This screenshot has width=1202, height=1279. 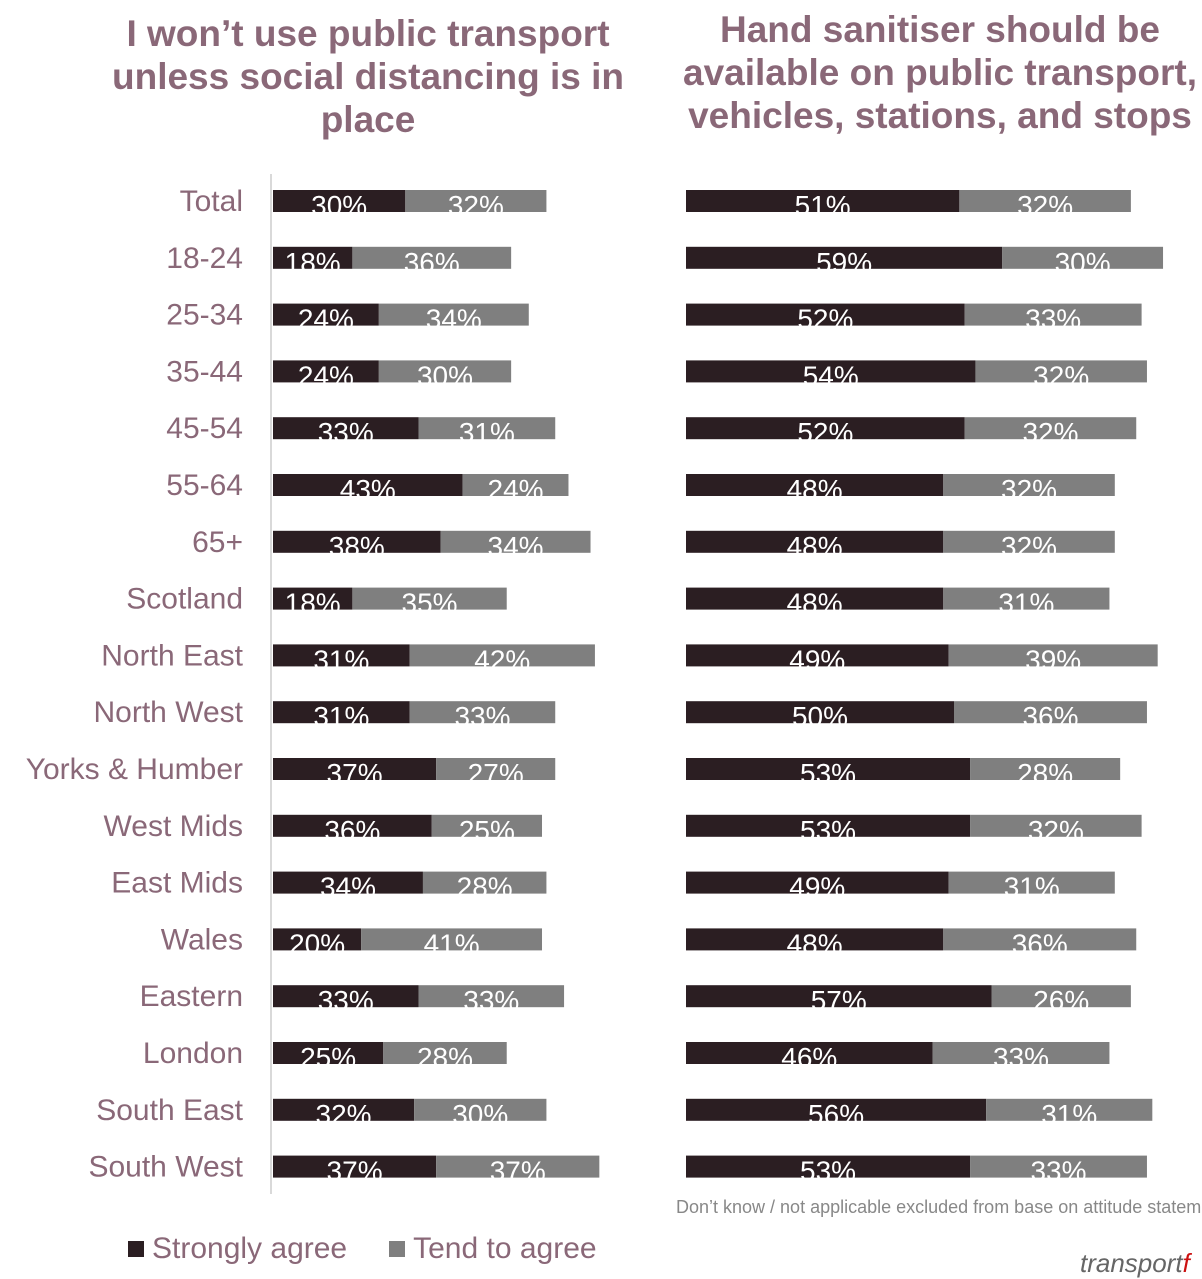 I want to click on left-label-tend-to-agree-south-west: 37%, so click(x=518, y=1171).